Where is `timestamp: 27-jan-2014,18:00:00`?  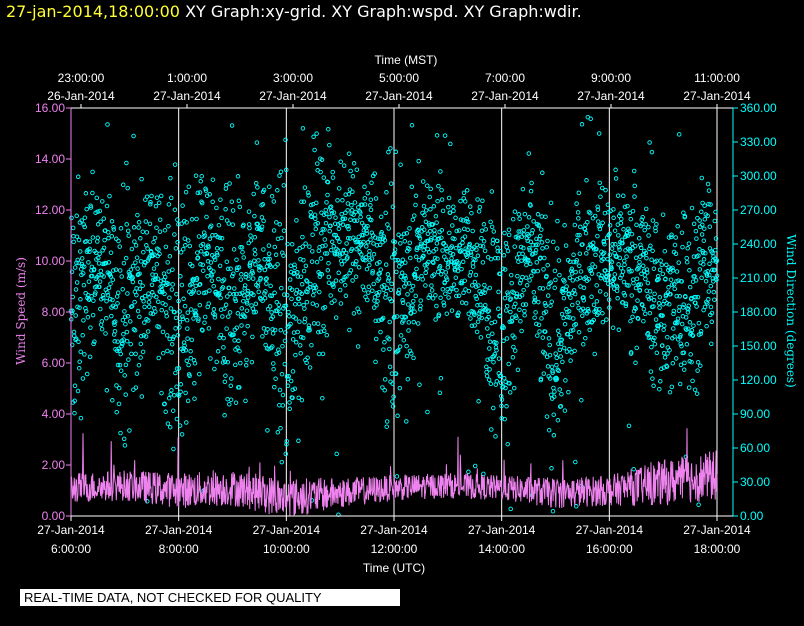 timestamp: 27-jan-2014,18:00:00 is located at coordinates (93, 11).